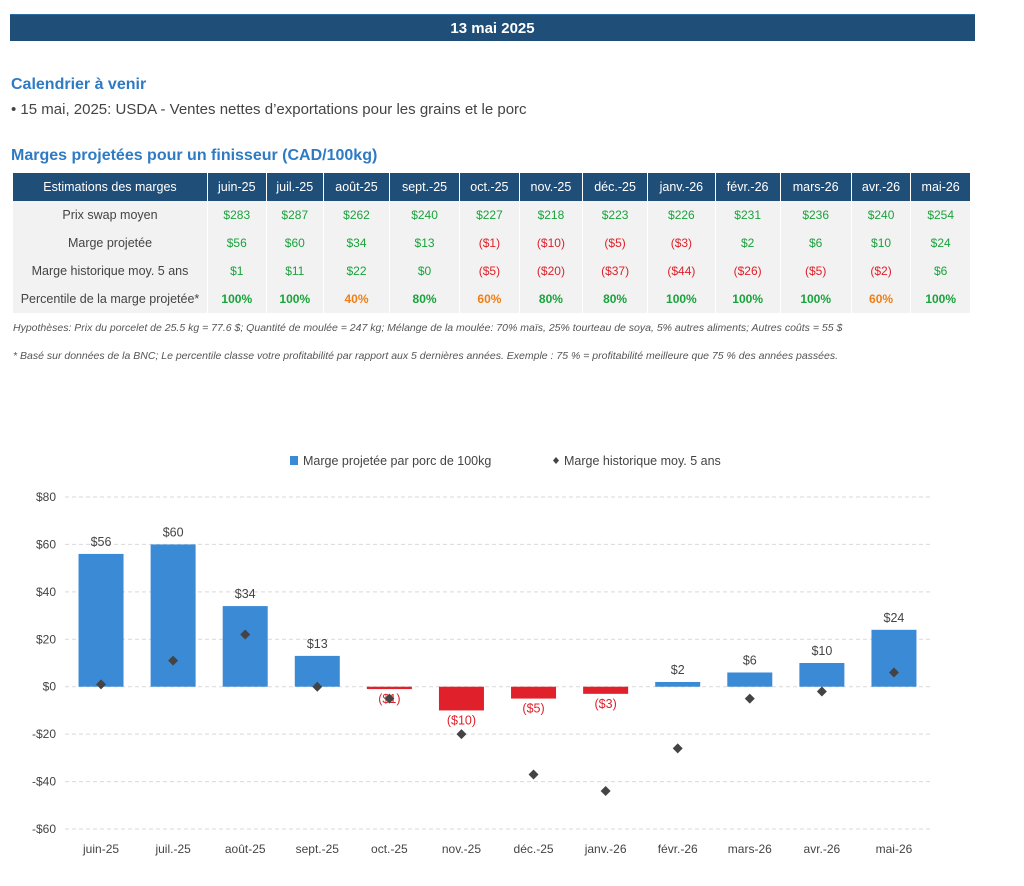 The image size is (1024, 886). I want to click on table-header-month: août-25, so click(356, 187).